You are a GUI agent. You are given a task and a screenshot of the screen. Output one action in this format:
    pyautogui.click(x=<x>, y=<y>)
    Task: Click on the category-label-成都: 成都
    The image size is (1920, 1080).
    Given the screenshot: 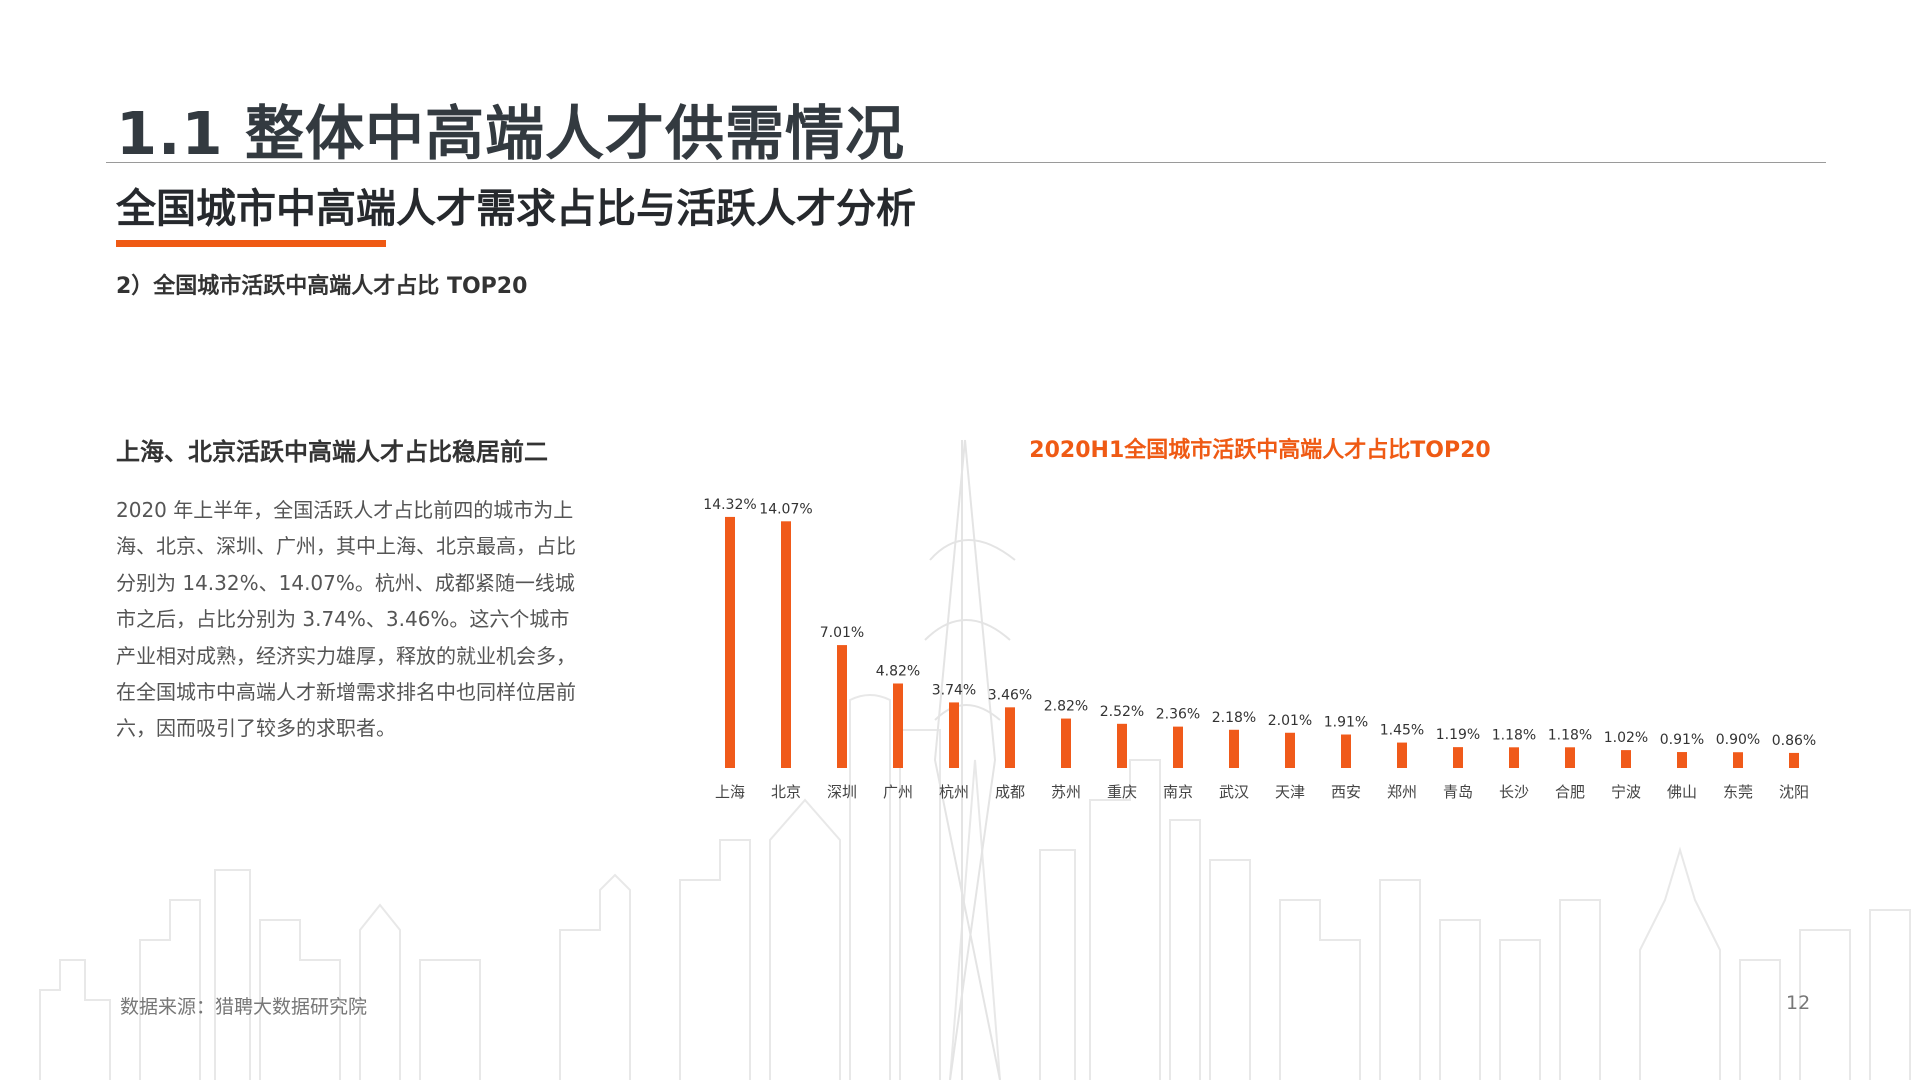 What is the action you would take?
    pyautogui.click(x=1010, y=792)
    